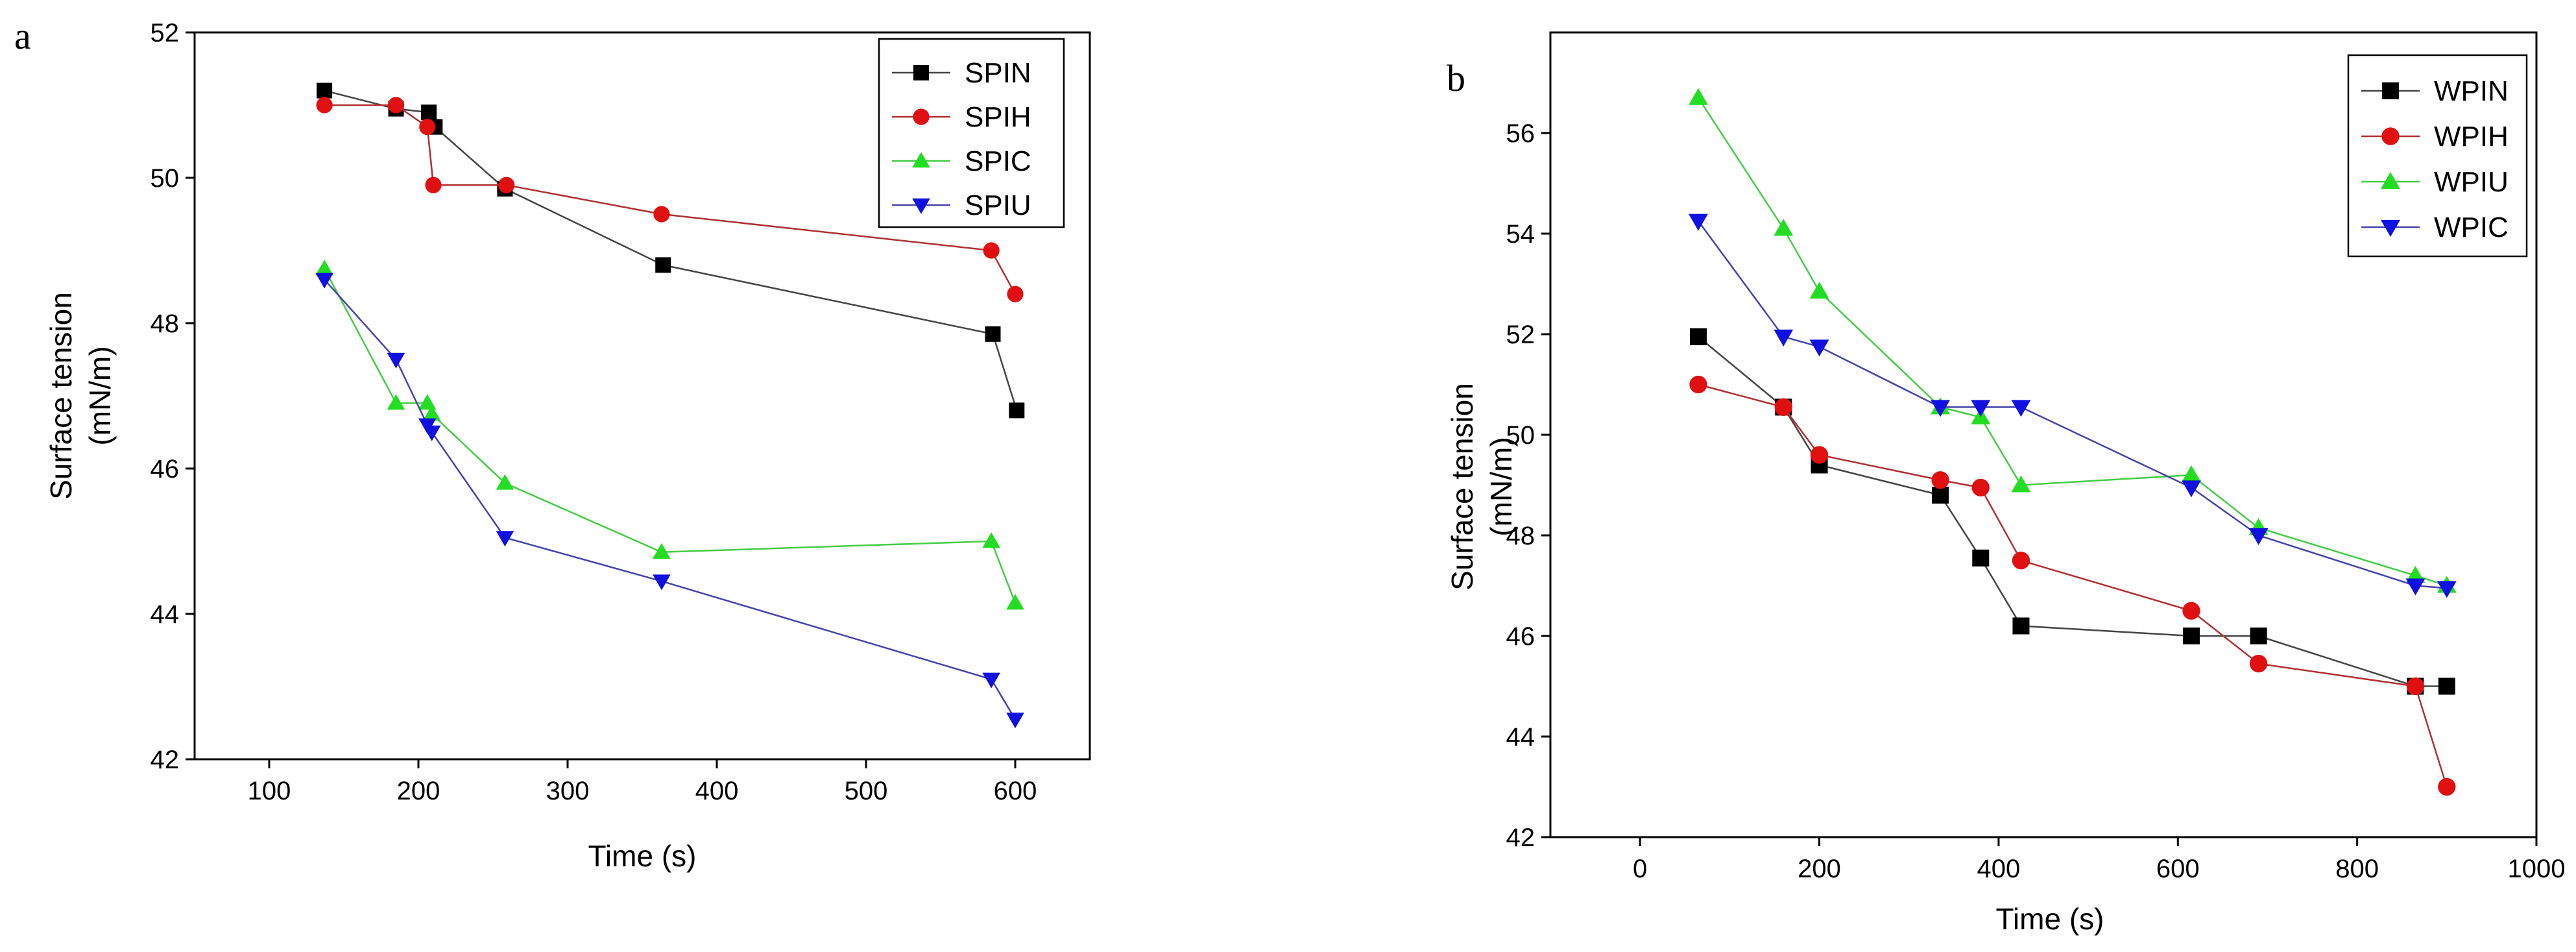 Image resolution: width=2576 pixels, height=952 pixels. I want to click on y-tick-label: 56, so click(1520, 133).